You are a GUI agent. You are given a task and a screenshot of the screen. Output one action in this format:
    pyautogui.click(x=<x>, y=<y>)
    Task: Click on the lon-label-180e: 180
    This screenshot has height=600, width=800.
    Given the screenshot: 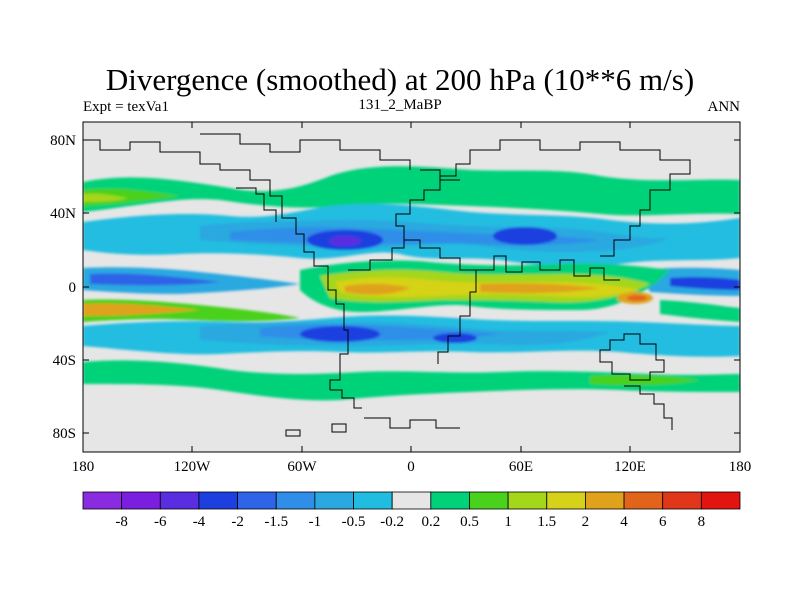 What is the action you would take?
    pyautogui.click(x=740, y=467)
    